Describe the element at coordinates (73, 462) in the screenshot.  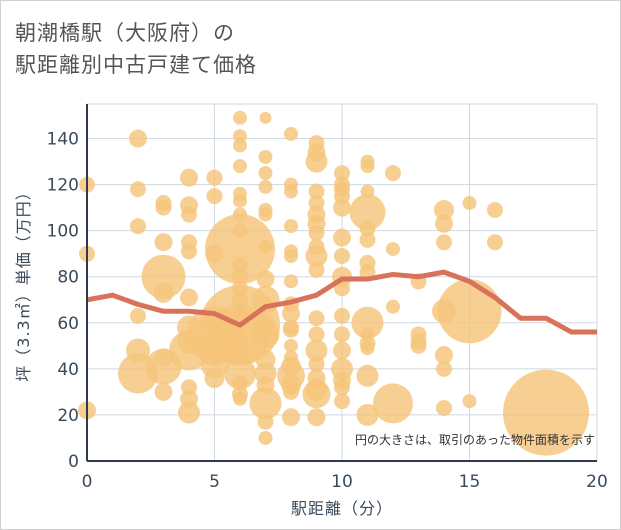
I see `y-tick-label: 0` at that location.